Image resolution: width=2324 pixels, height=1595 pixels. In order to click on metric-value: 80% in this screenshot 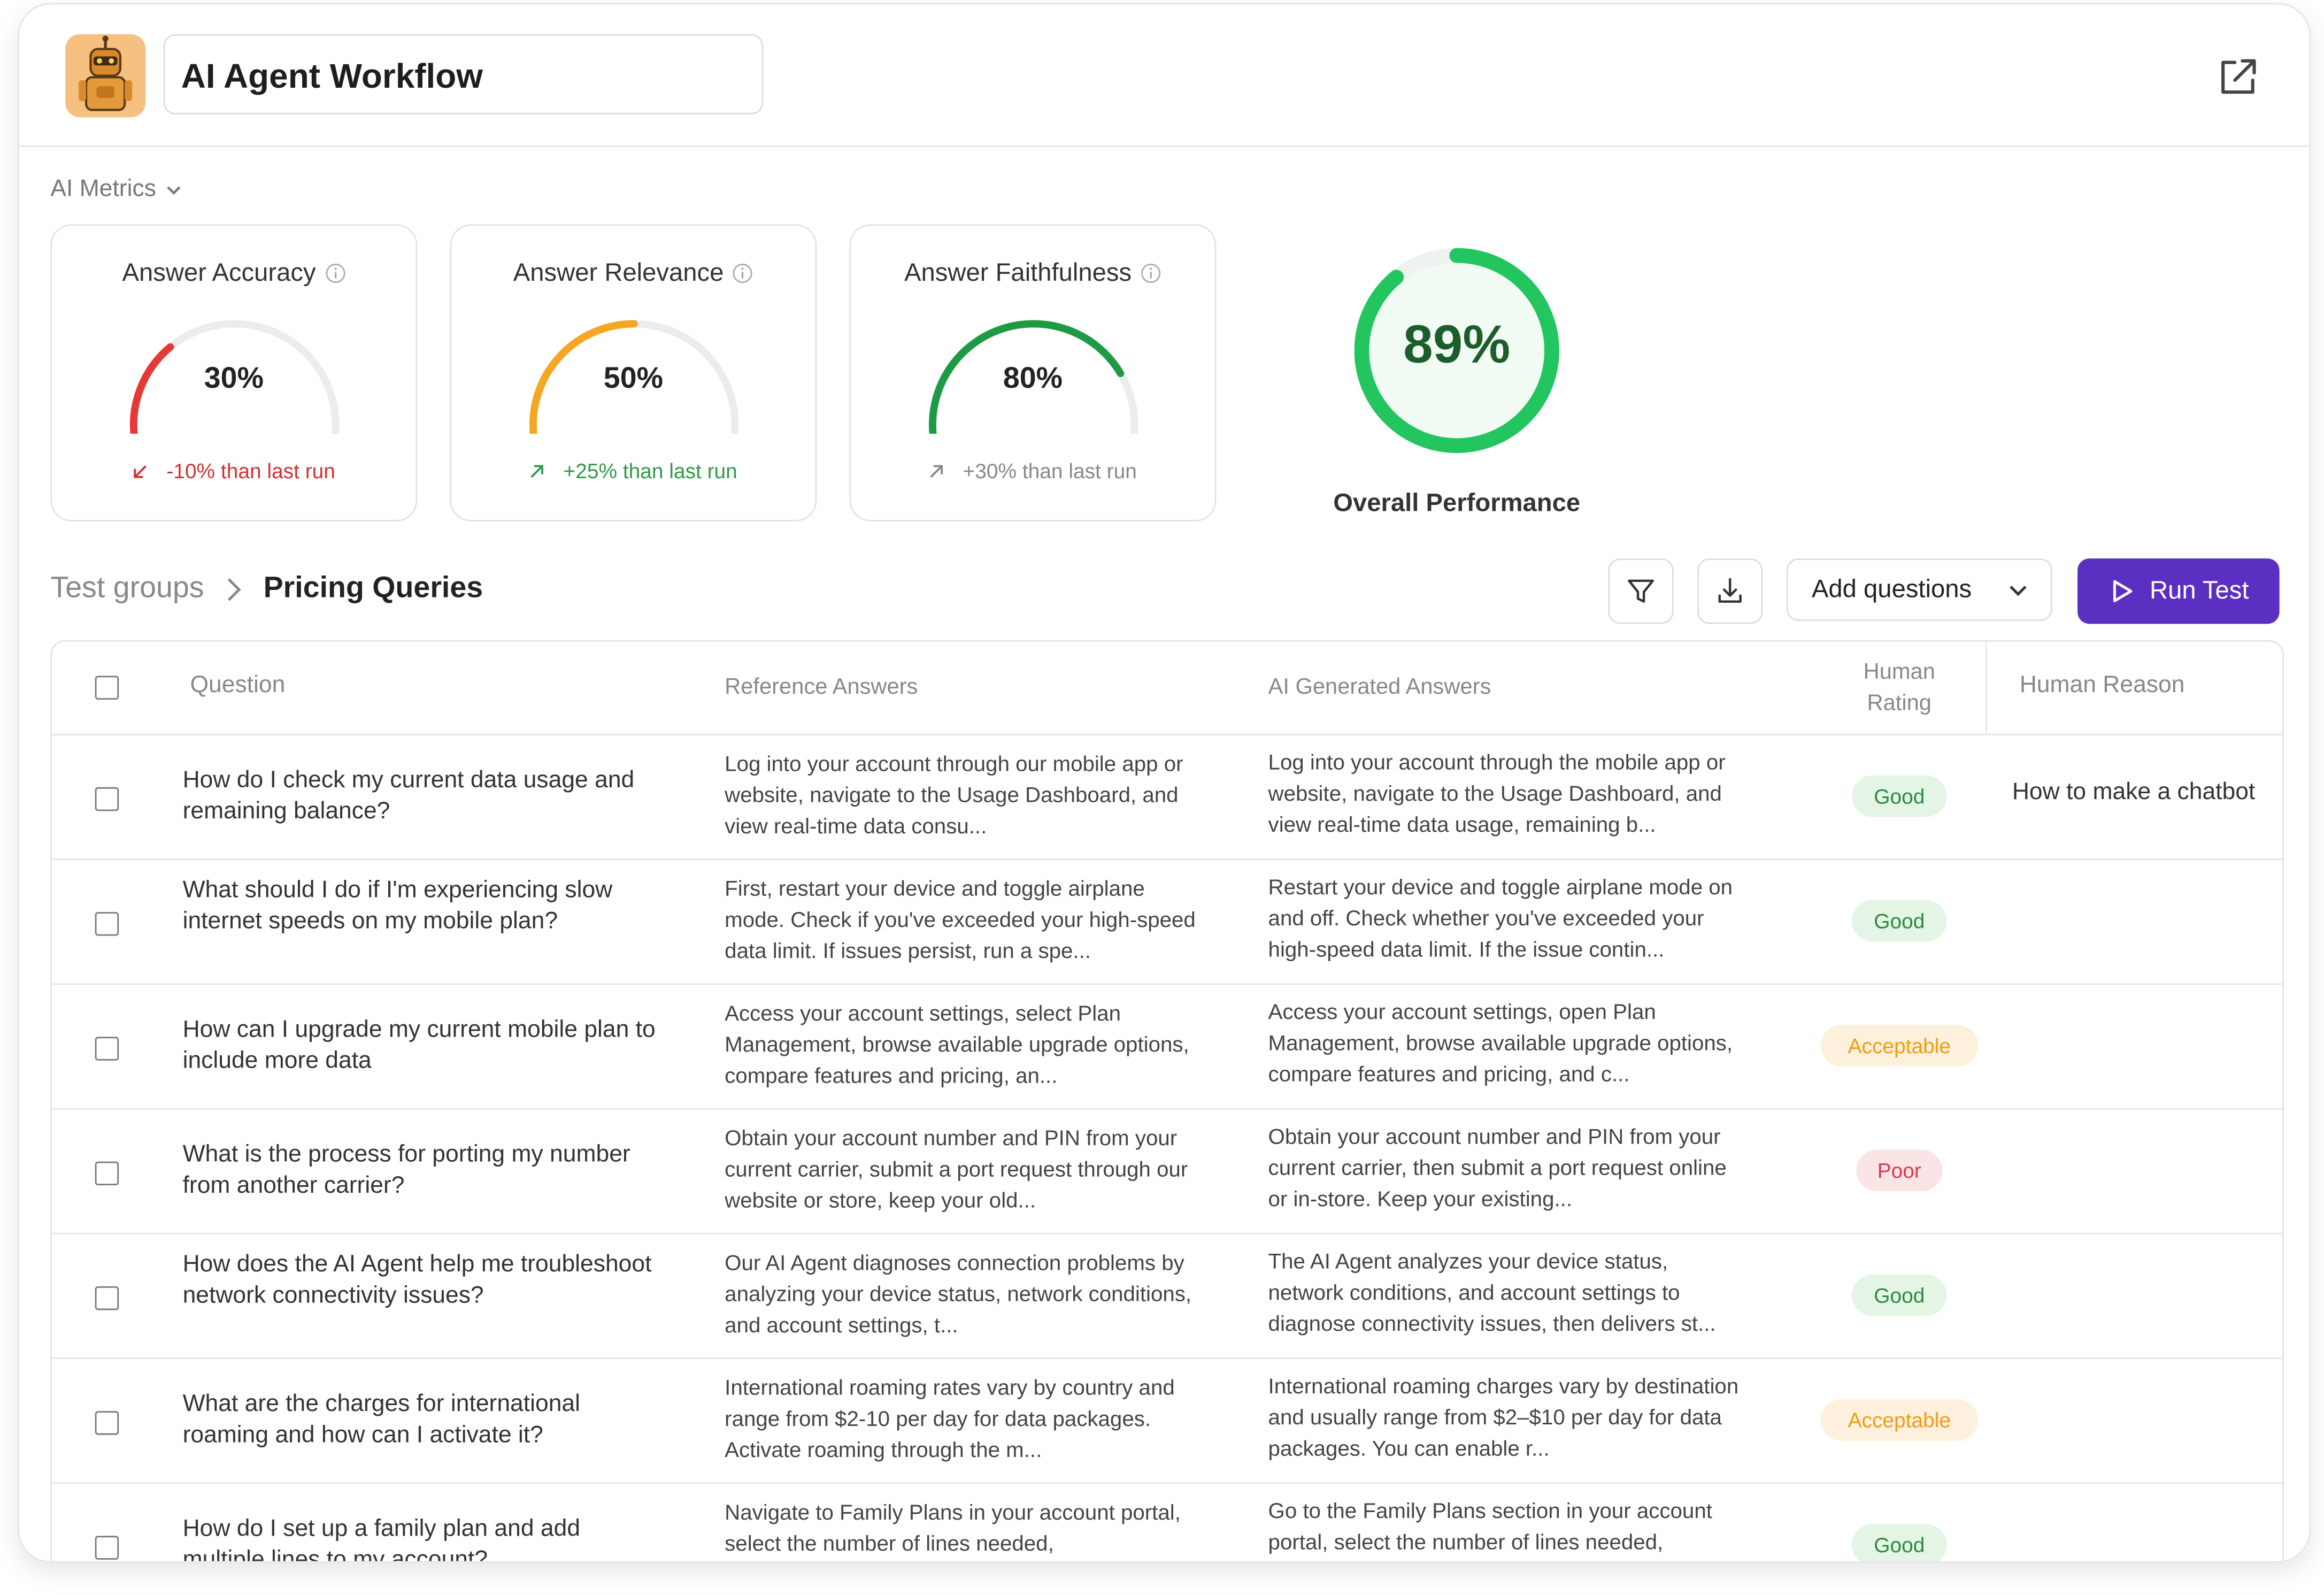, I will do `click(1033, 378)`.